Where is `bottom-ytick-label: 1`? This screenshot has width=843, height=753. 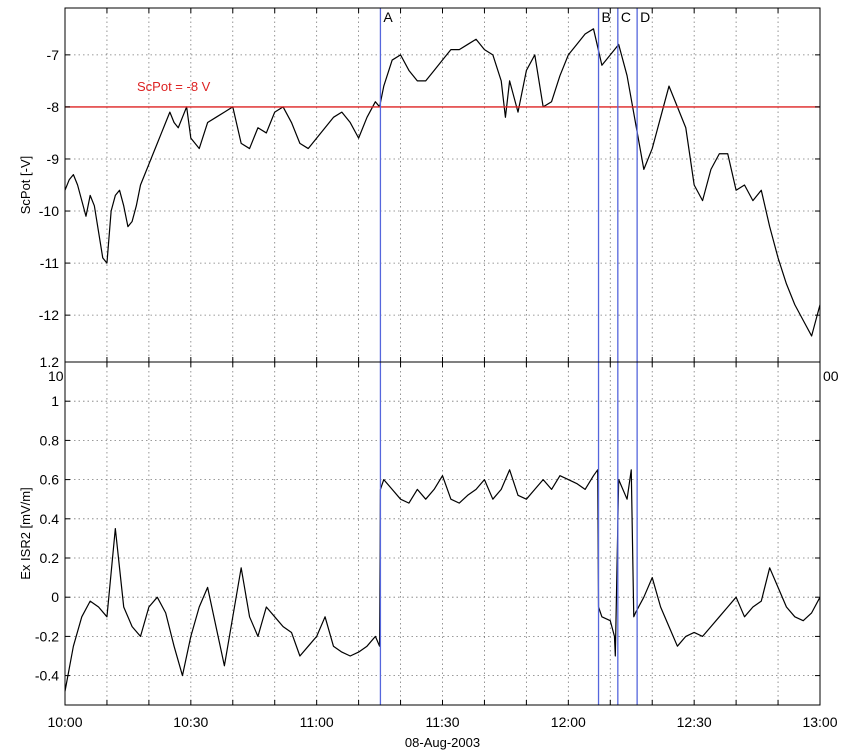 bottom-ytick-label: 1 is located at coordinates (55, 401).